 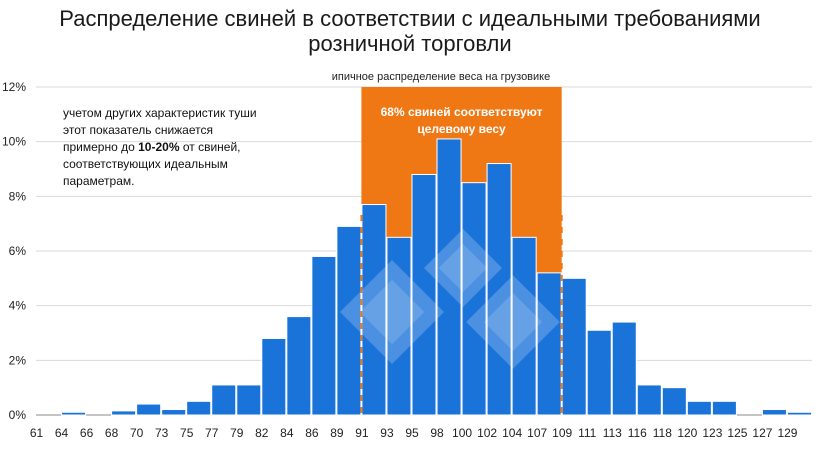 I want to click on x-tick-label: 61, so click(x=37, y=433).